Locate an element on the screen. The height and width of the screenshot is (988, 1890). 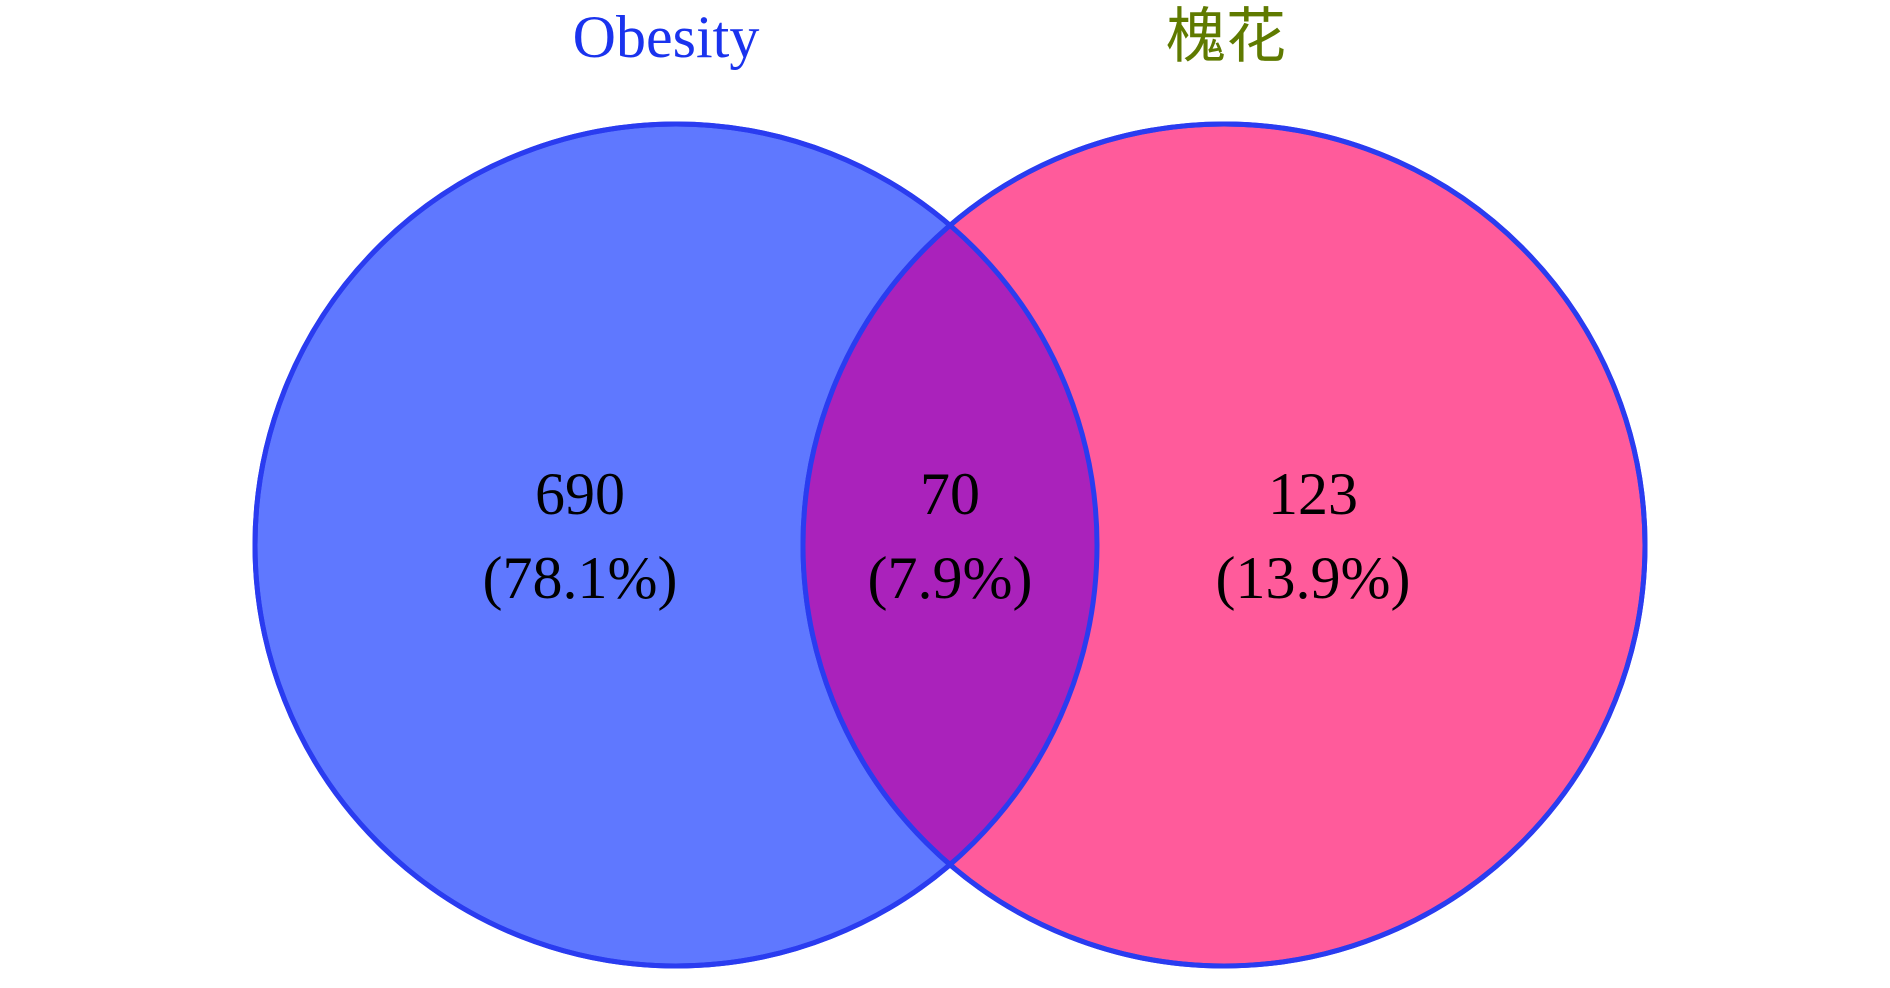
region-count-obesity-only: 690 is located at coordinates (580, 494).